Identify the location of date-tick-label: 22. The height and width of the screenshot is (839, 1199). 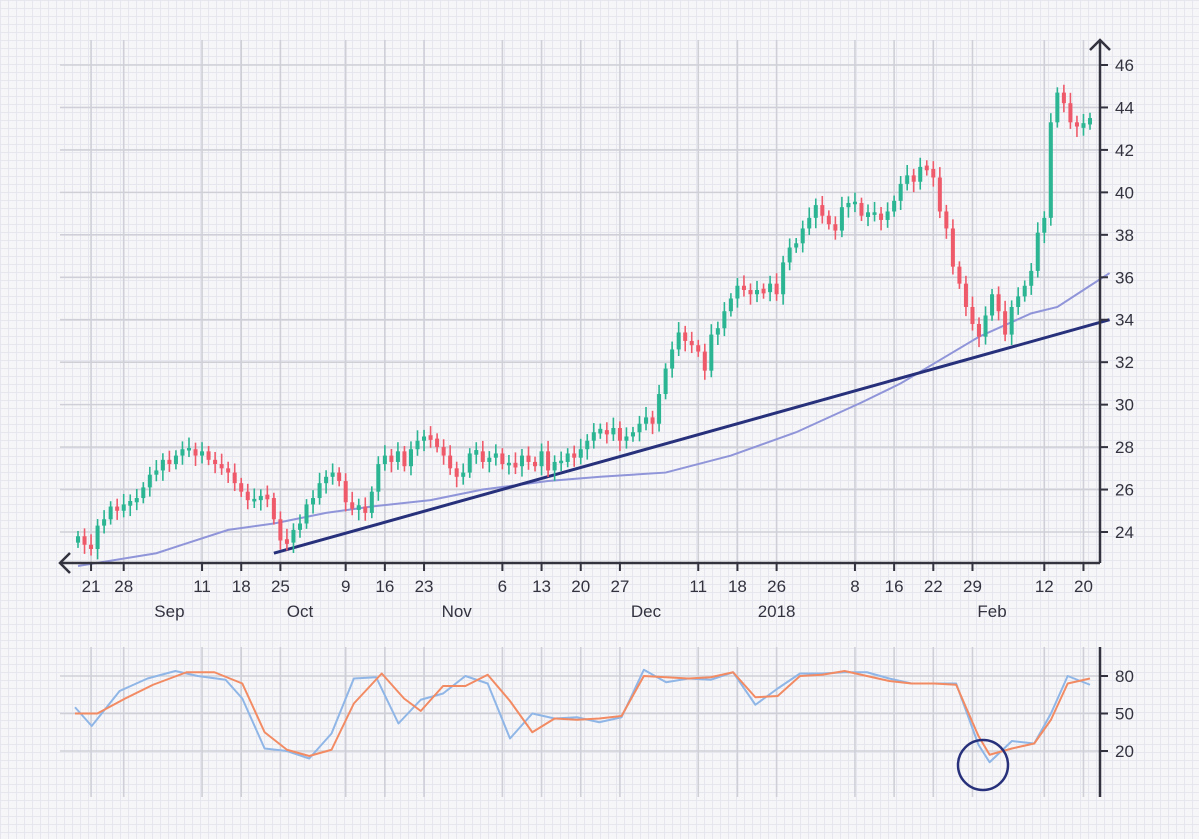
(933, 586).